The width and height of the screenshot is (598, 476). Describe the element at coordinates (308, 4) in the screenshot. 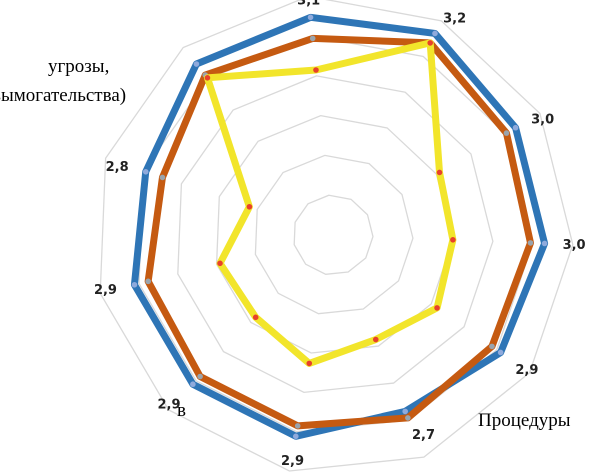

I see `data-label: 3,1` at that location.